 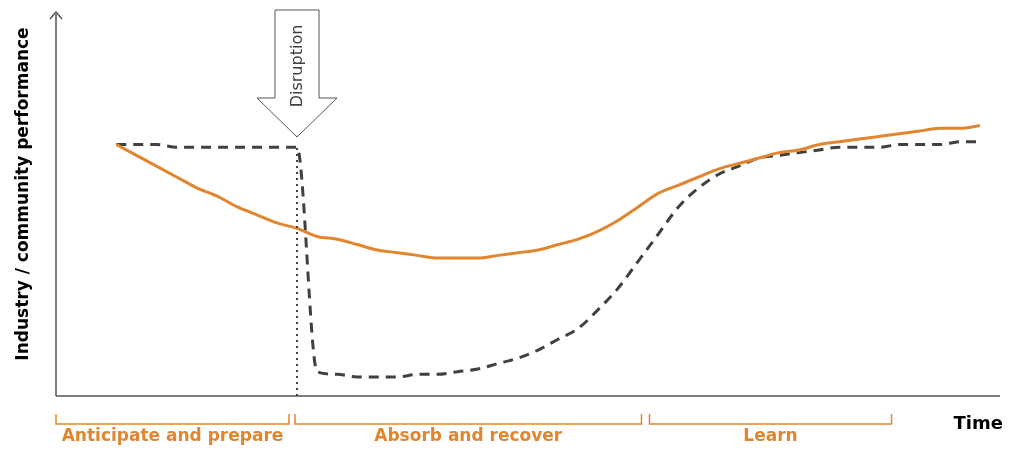 What do you see at coordinates (297, 66) in the screenshot?
I see `text: Disruption` at bounding box center [297, 66].